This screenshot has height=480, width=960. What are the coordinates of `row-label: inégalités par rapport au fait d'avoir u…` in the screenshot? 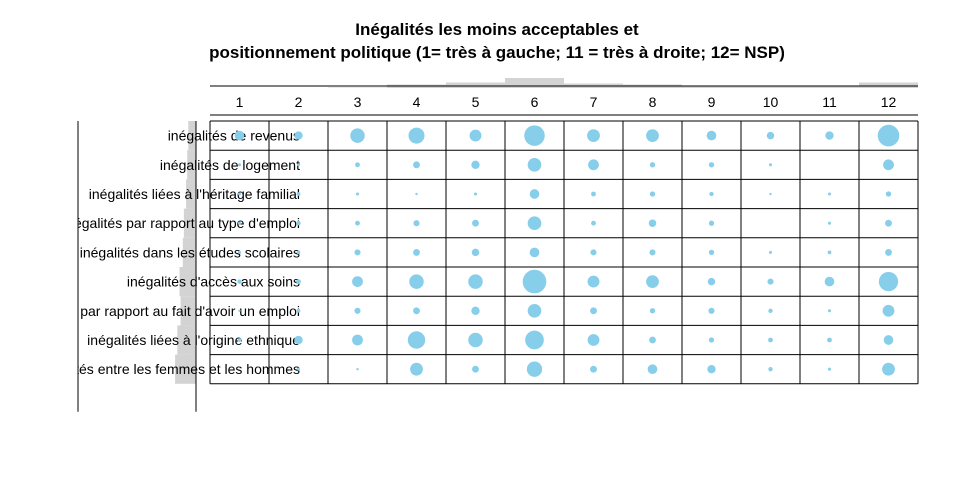 It's located at (158, 311).